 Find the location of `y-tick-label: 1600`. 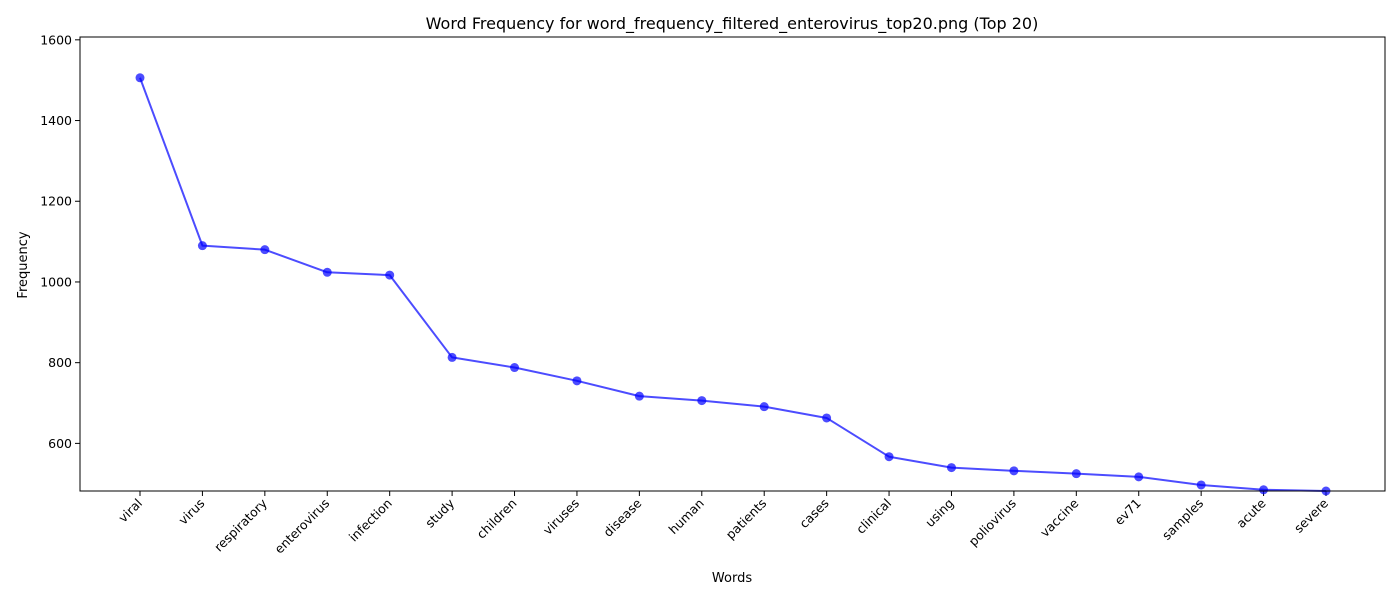

y-tick-label: 1600 is located at coordinates (56, 39).